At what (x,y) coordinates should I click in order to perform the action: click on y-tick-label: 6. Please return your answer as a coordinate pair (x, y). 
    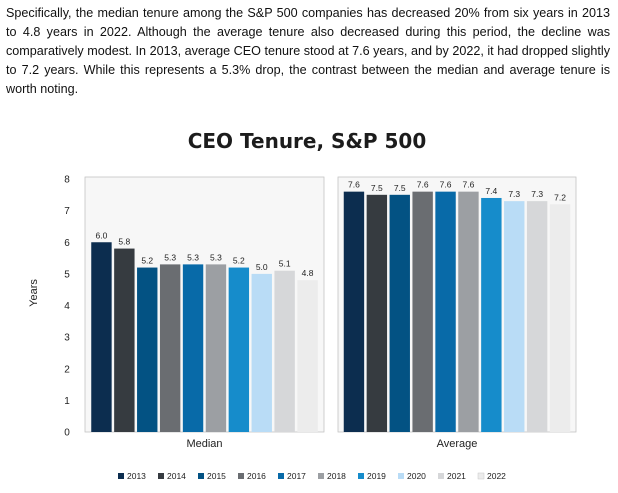
    Looking at the image, I should click on (67, 243).